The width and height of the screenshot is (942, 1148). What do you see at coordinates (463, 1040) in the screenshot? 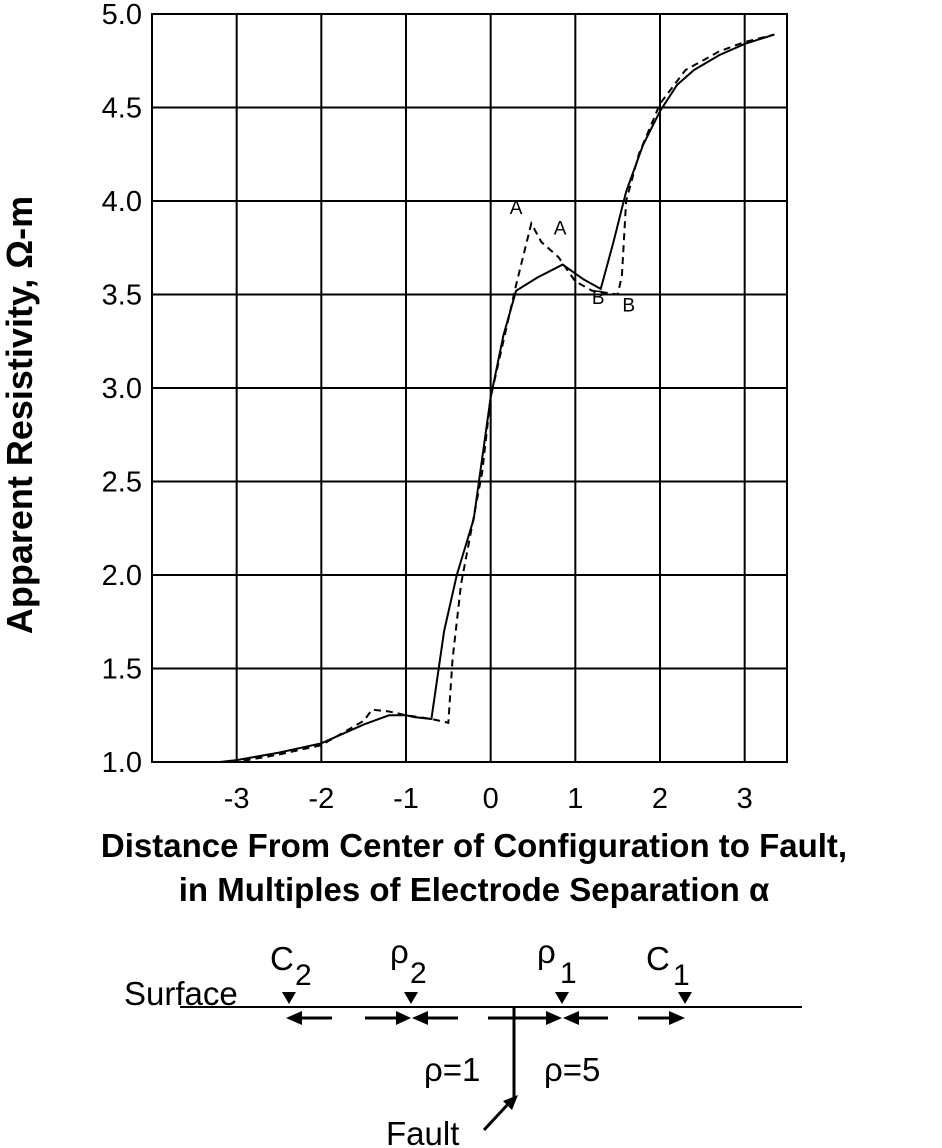
I see `fault-schematic: Surface C 2 ρ 2 ρ 1 C 1` at bounding box center [463, 1040].